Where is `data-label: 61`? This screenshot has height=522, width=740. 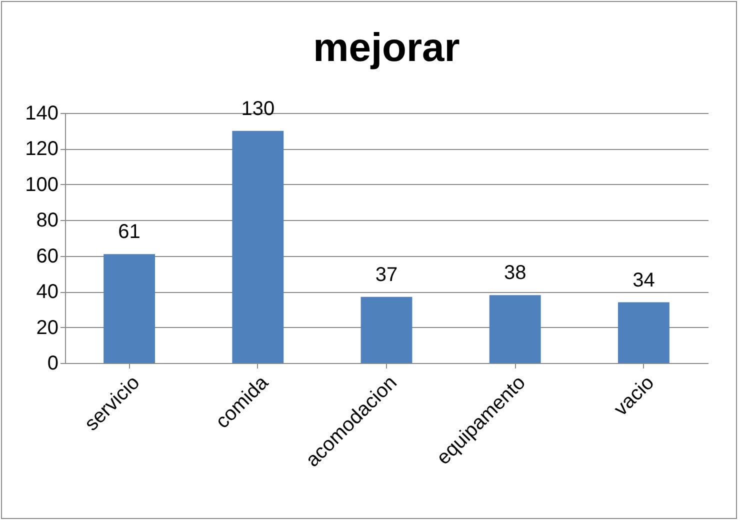
data-label: 61 is located at coordinates (129, 232).